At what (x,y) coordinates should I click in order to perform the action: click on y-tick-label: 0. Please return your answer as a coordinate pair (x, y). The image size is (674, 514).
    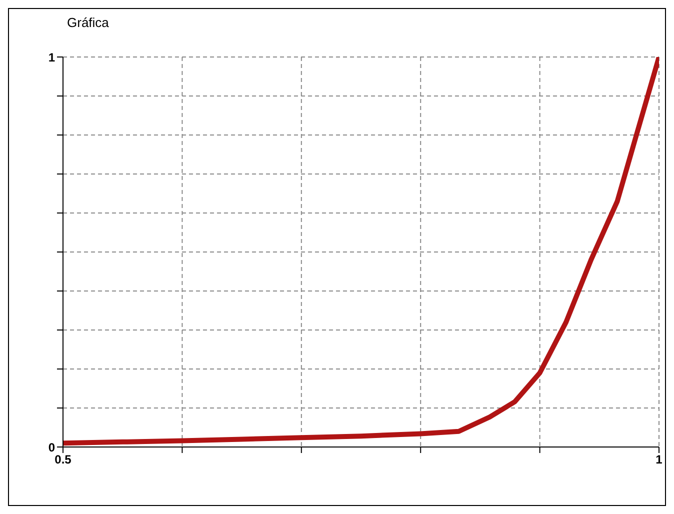
    Looking at the image, I should click on (52, 447).